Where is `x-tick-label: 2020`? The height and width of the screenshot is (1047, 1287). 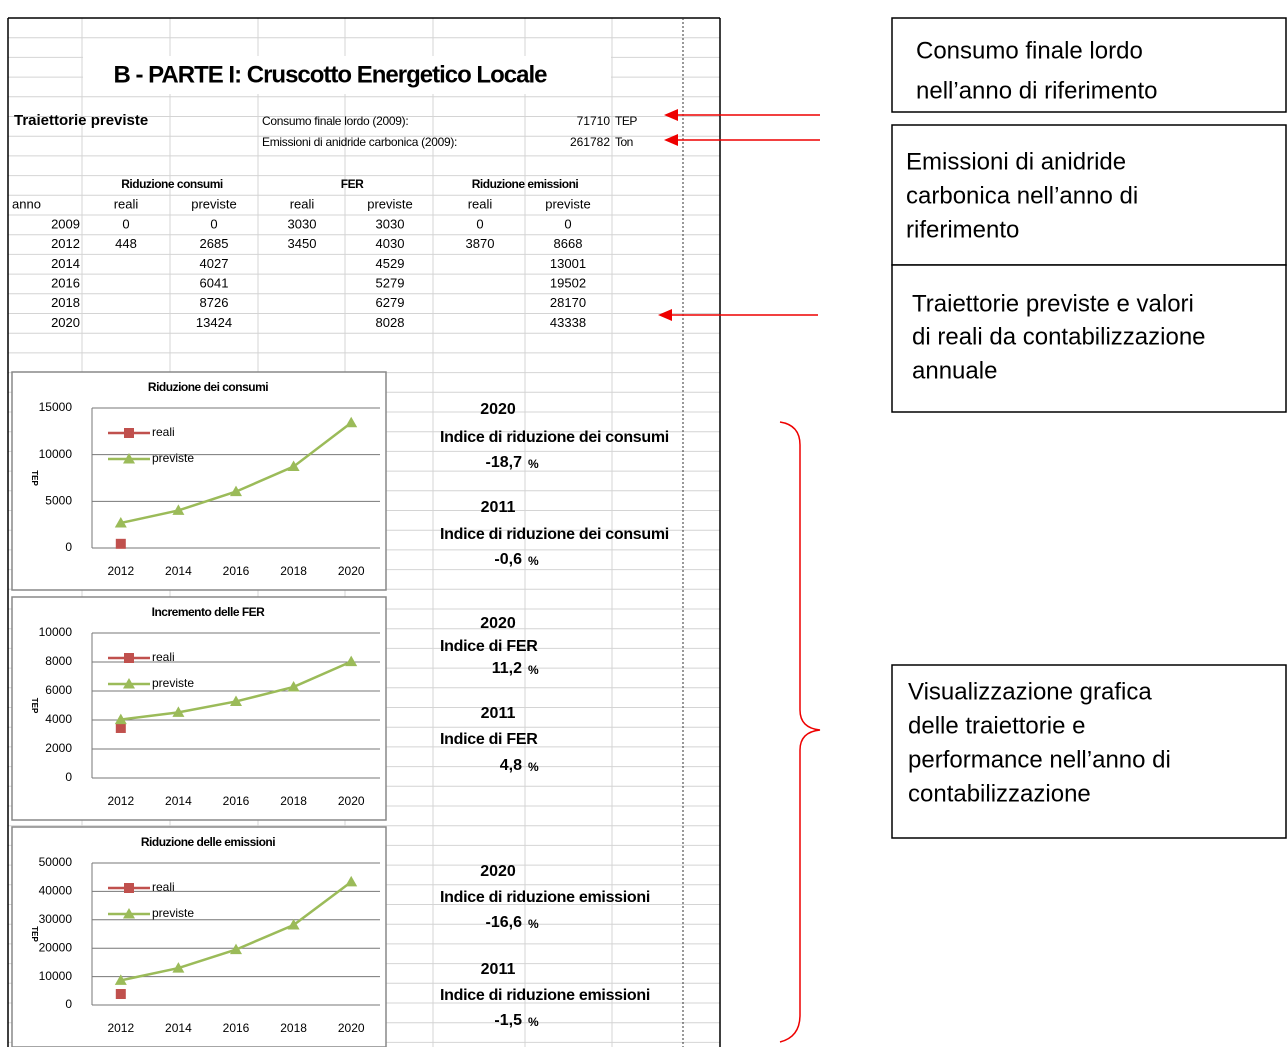 x-tick-label: 2020 is located at coordinates (351, 801).